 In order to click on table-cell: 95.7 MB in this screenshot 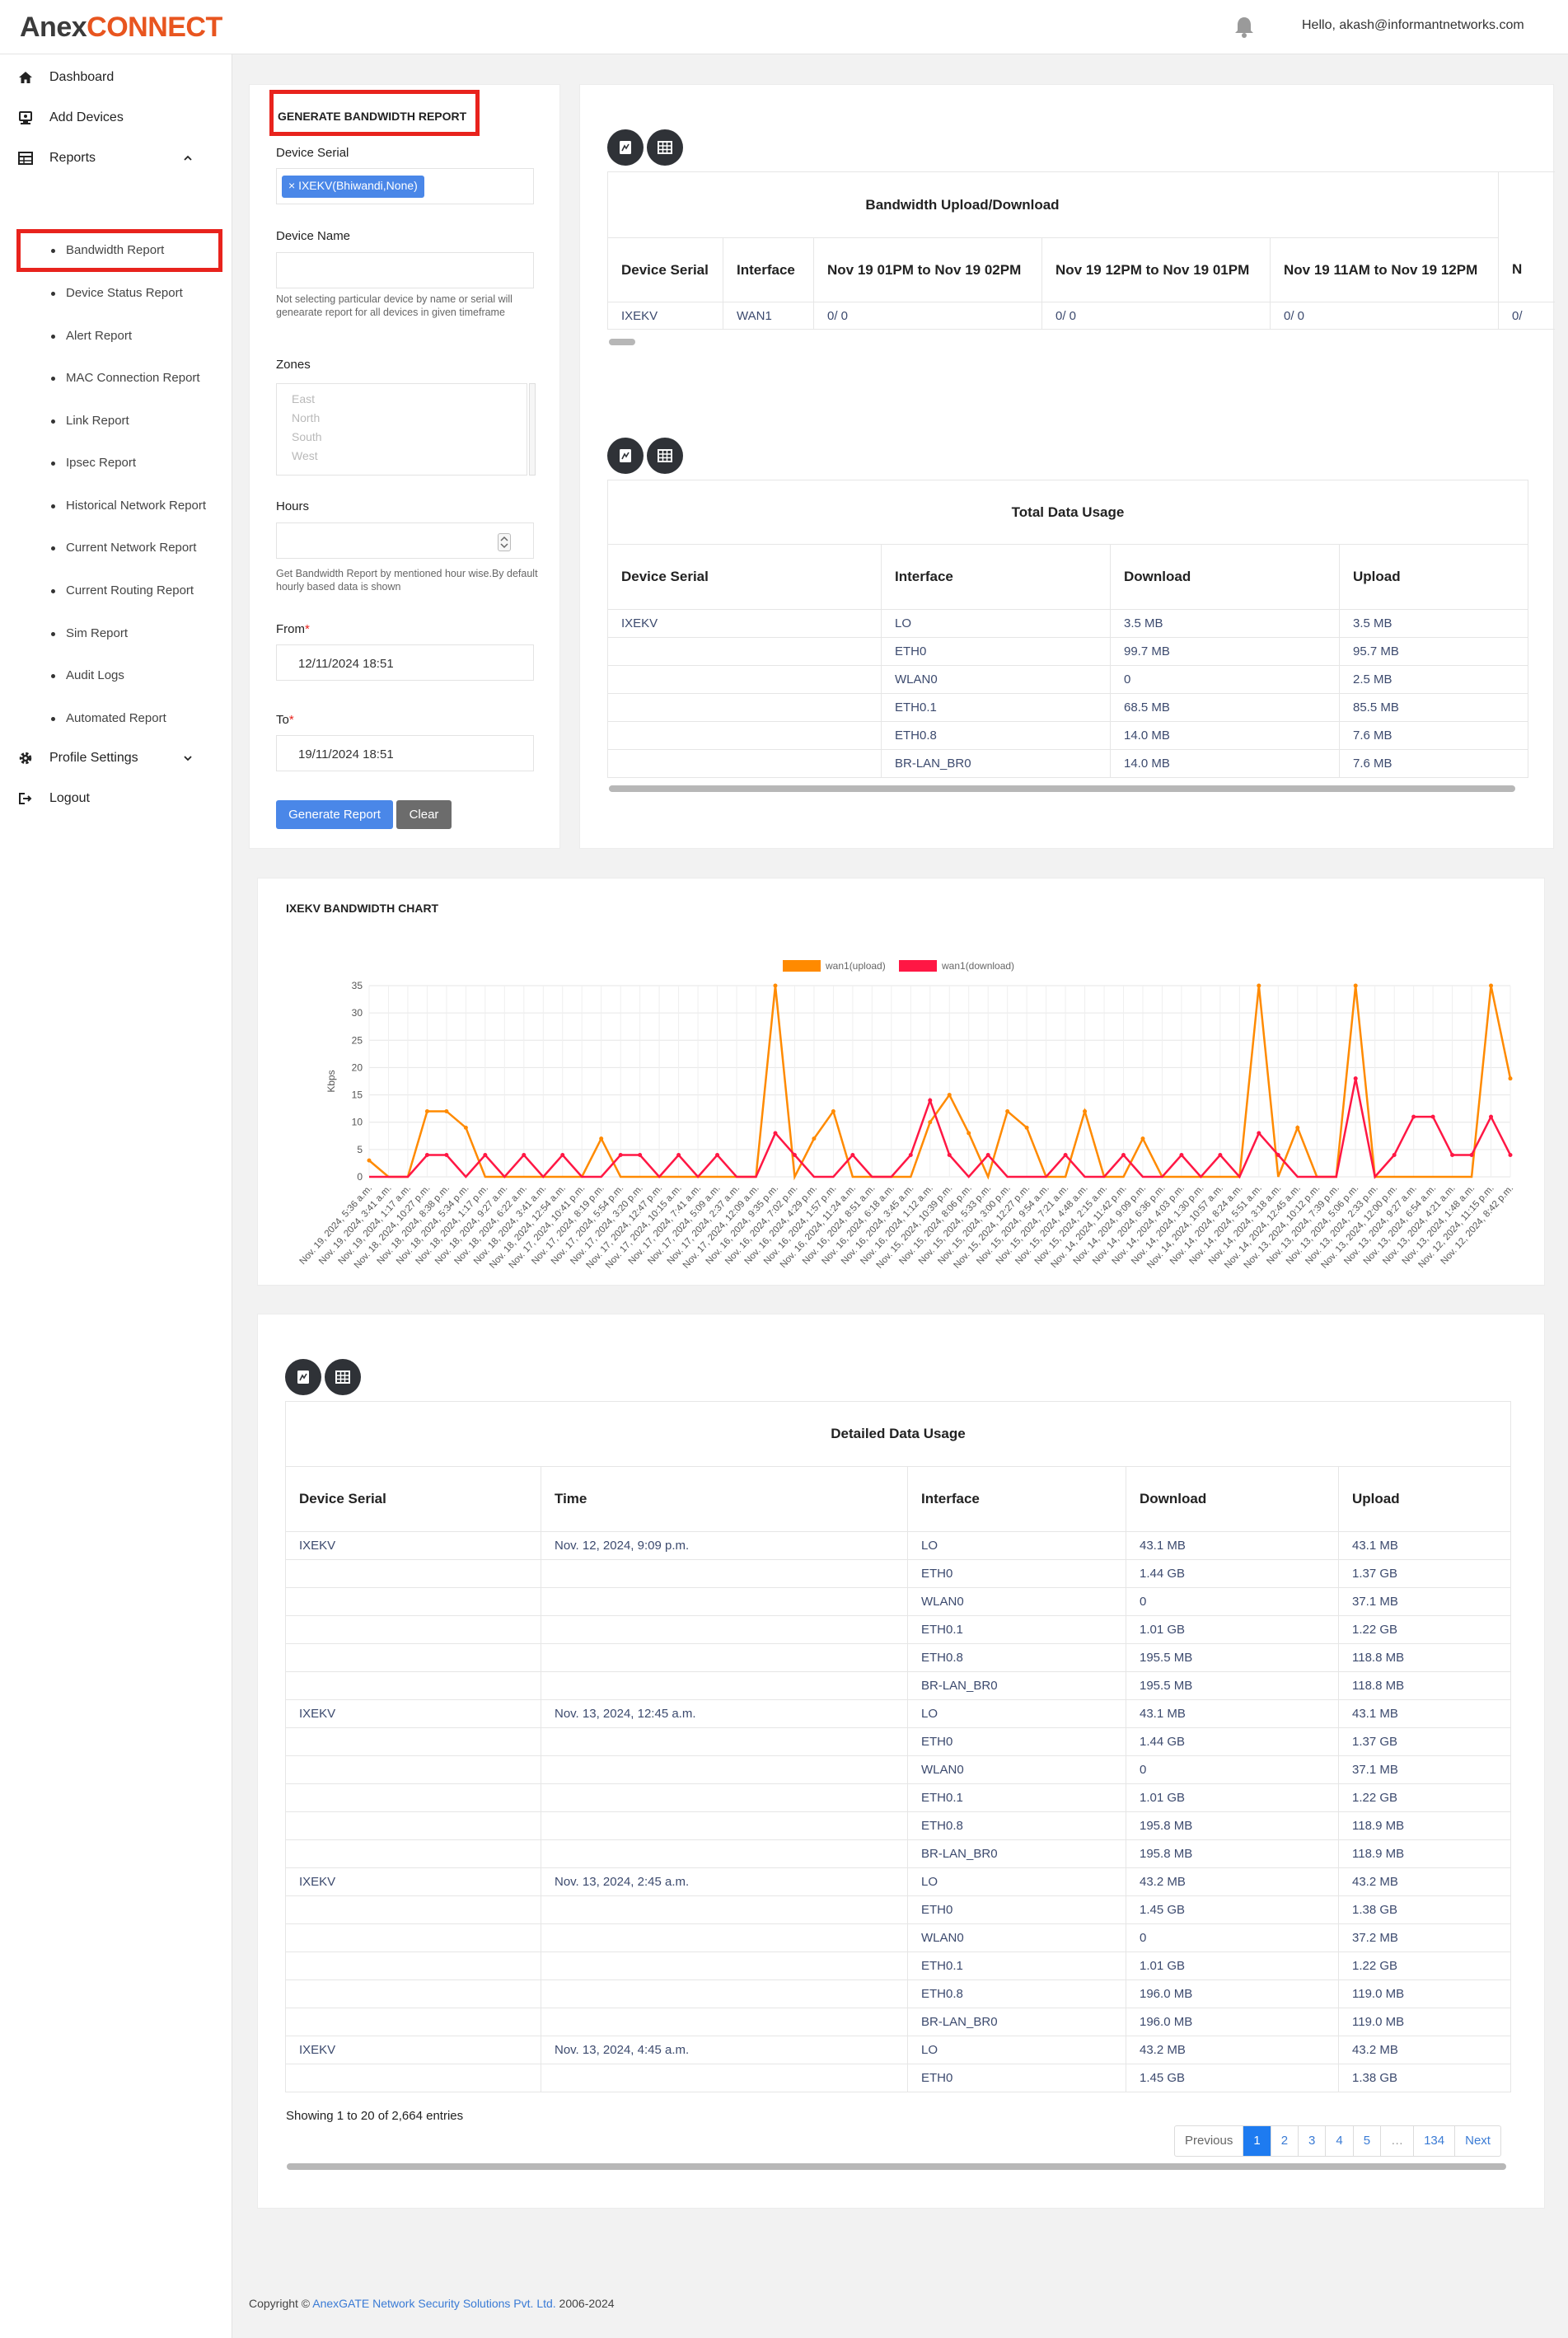, I will do `click(1433, 651)`.